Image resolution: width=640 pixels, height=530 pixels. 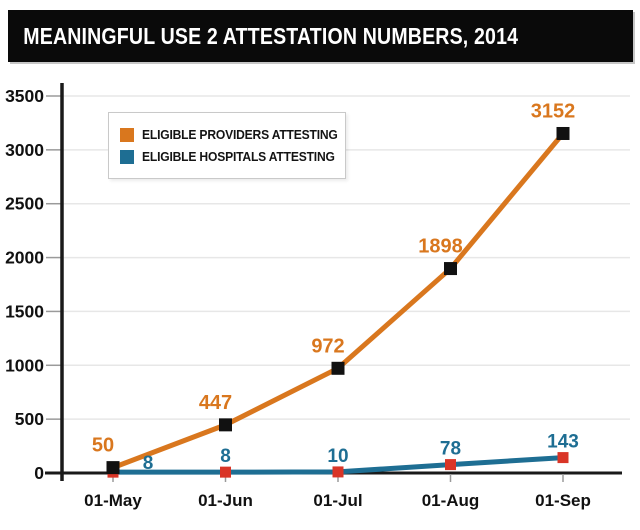 I want to click on x-tick-label: 01-Jul, so click(x=337, y=500).